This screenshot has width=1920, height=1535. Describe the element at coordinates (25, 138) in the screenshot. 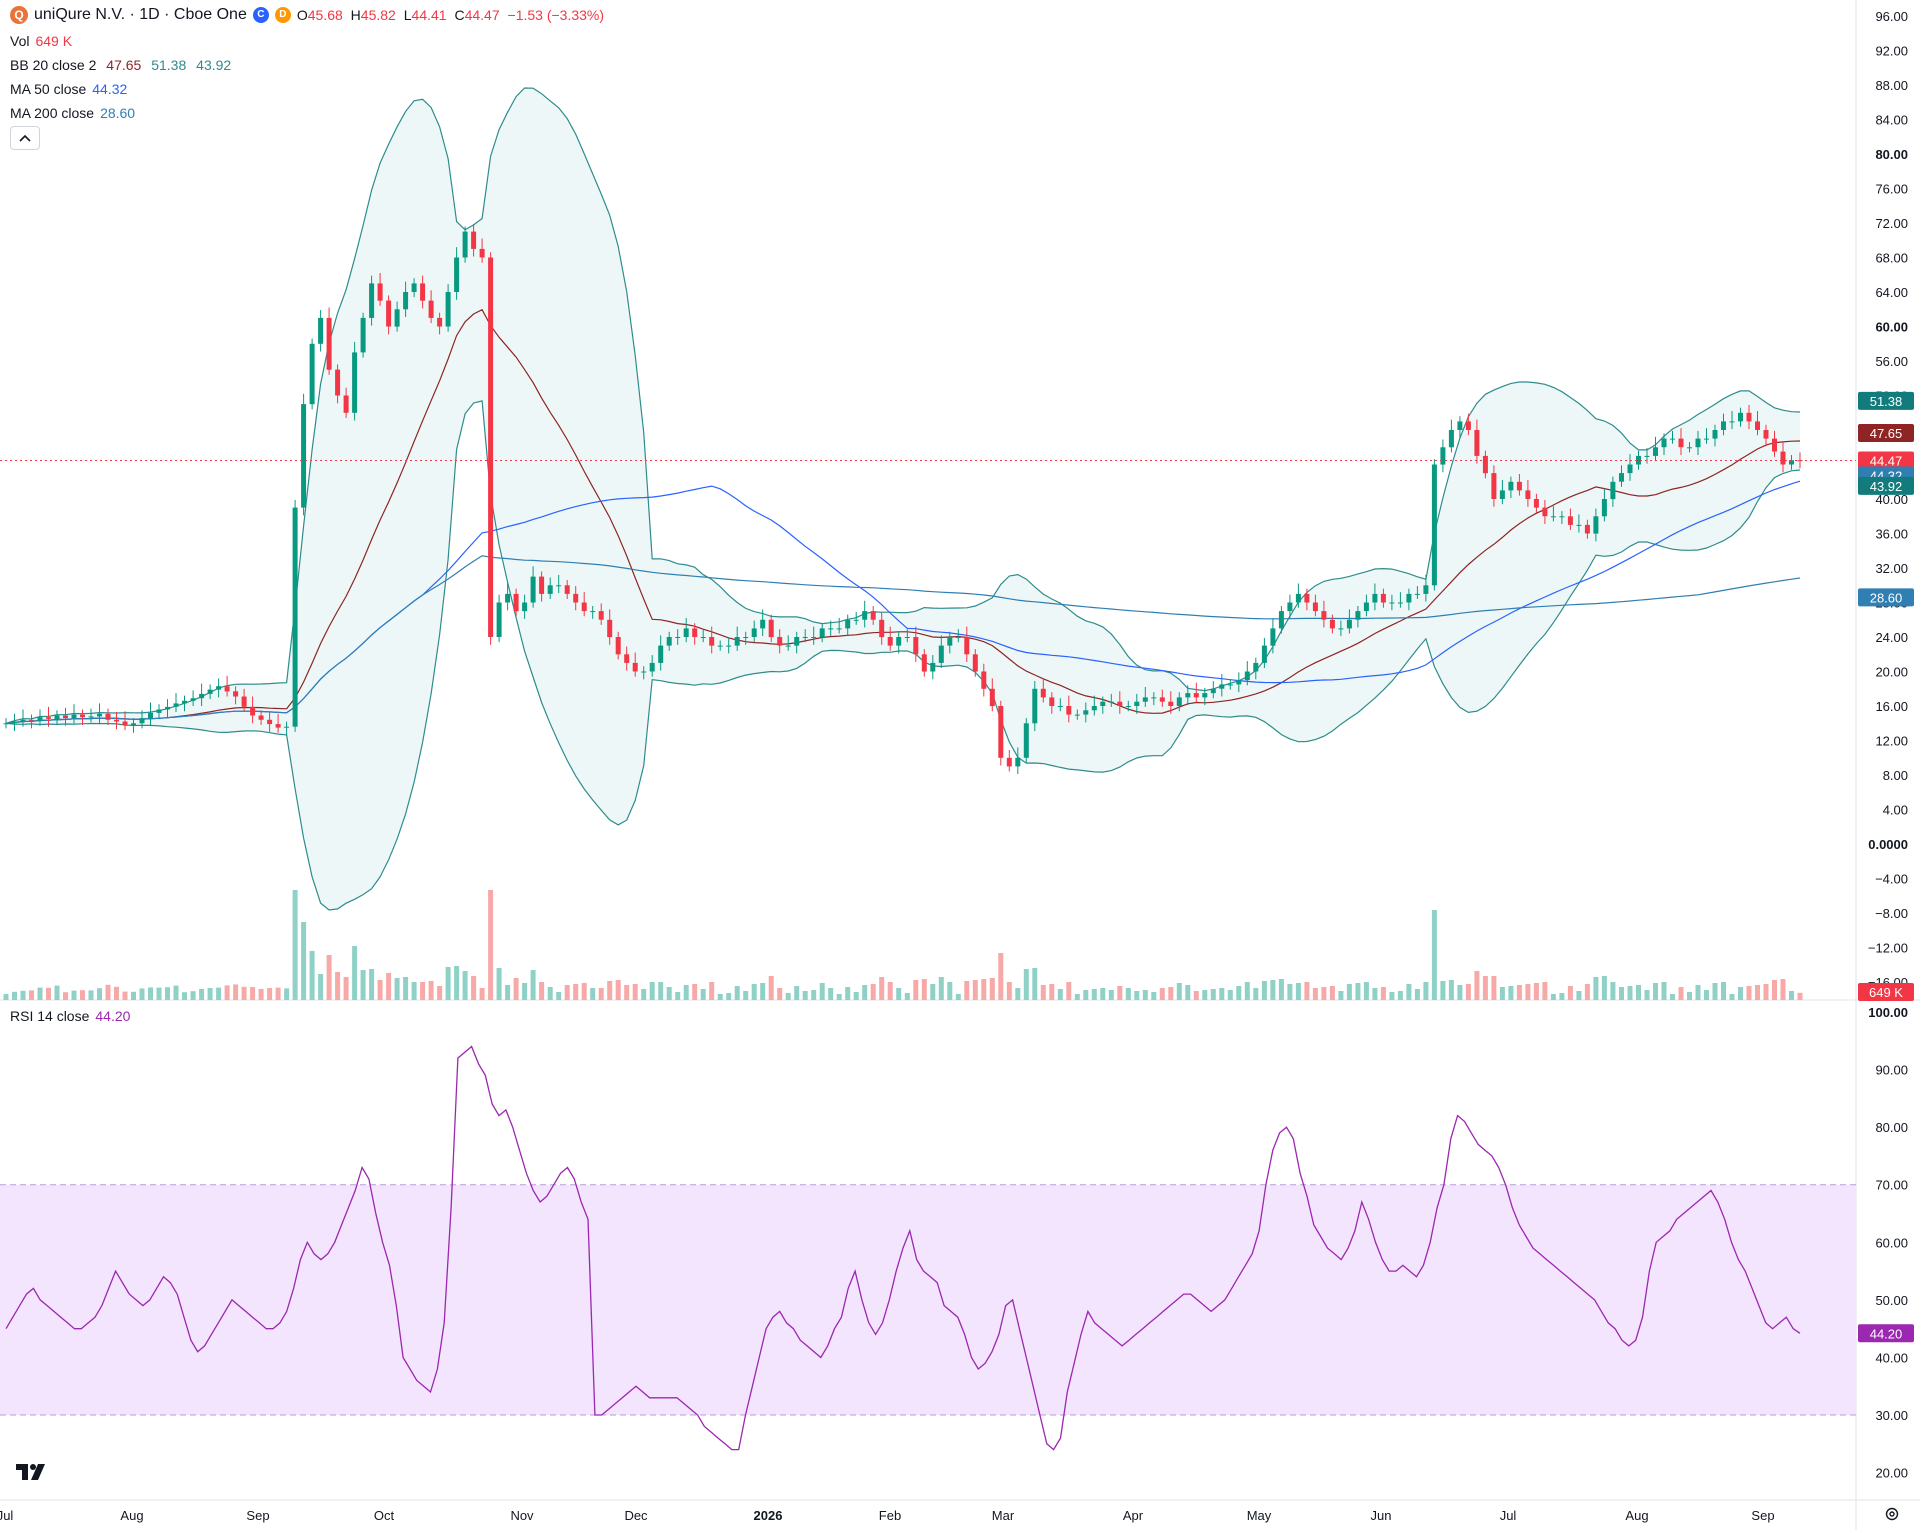

I see `collapse-legend-button` at that location.